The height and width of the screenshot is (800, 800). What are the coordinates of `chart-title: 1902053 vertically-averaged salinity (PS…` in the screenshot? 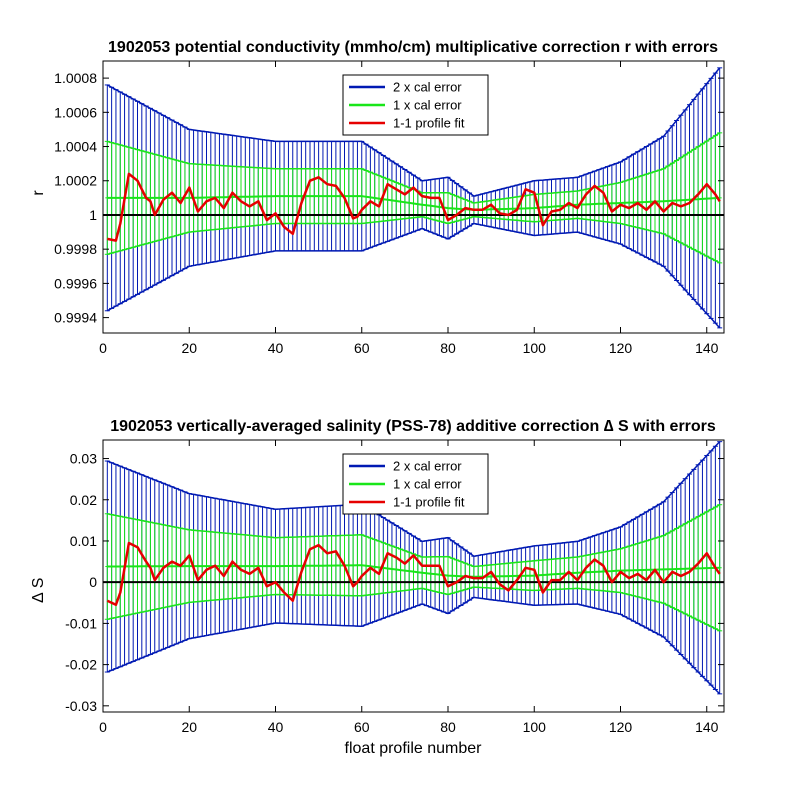 It's located at (413, 426).